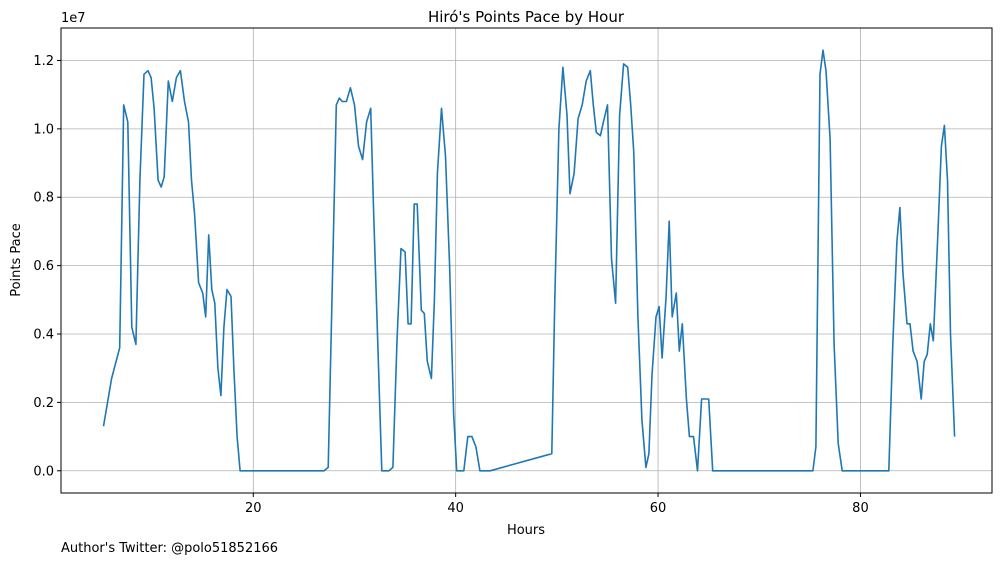 Image resolution: width=1001 pixels, height=563 pixels. I want to click on y-axis-ticks: 0.0 0.2 0.4 0.6 0.8 1.0 1.2, so click(47, 266).